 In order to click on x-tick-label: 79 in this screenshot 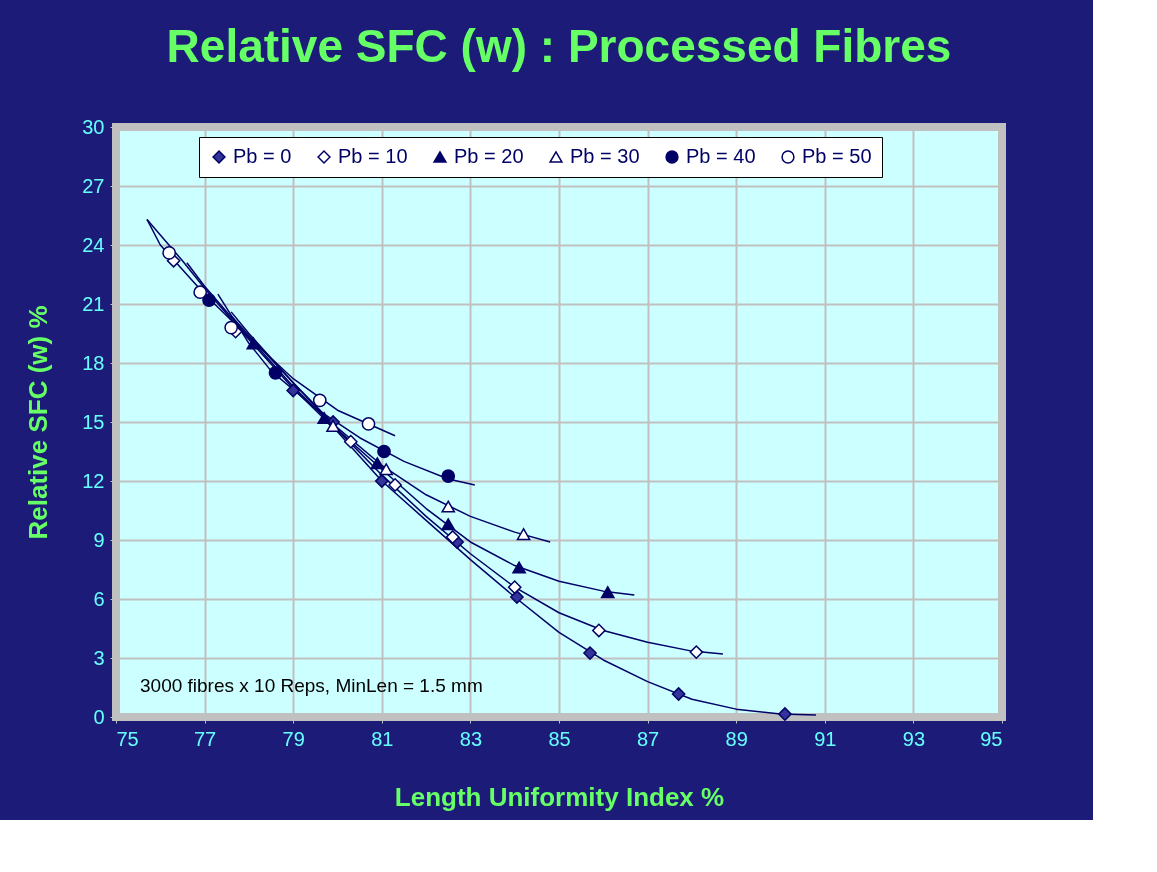, I will do `click(293, 738)`.